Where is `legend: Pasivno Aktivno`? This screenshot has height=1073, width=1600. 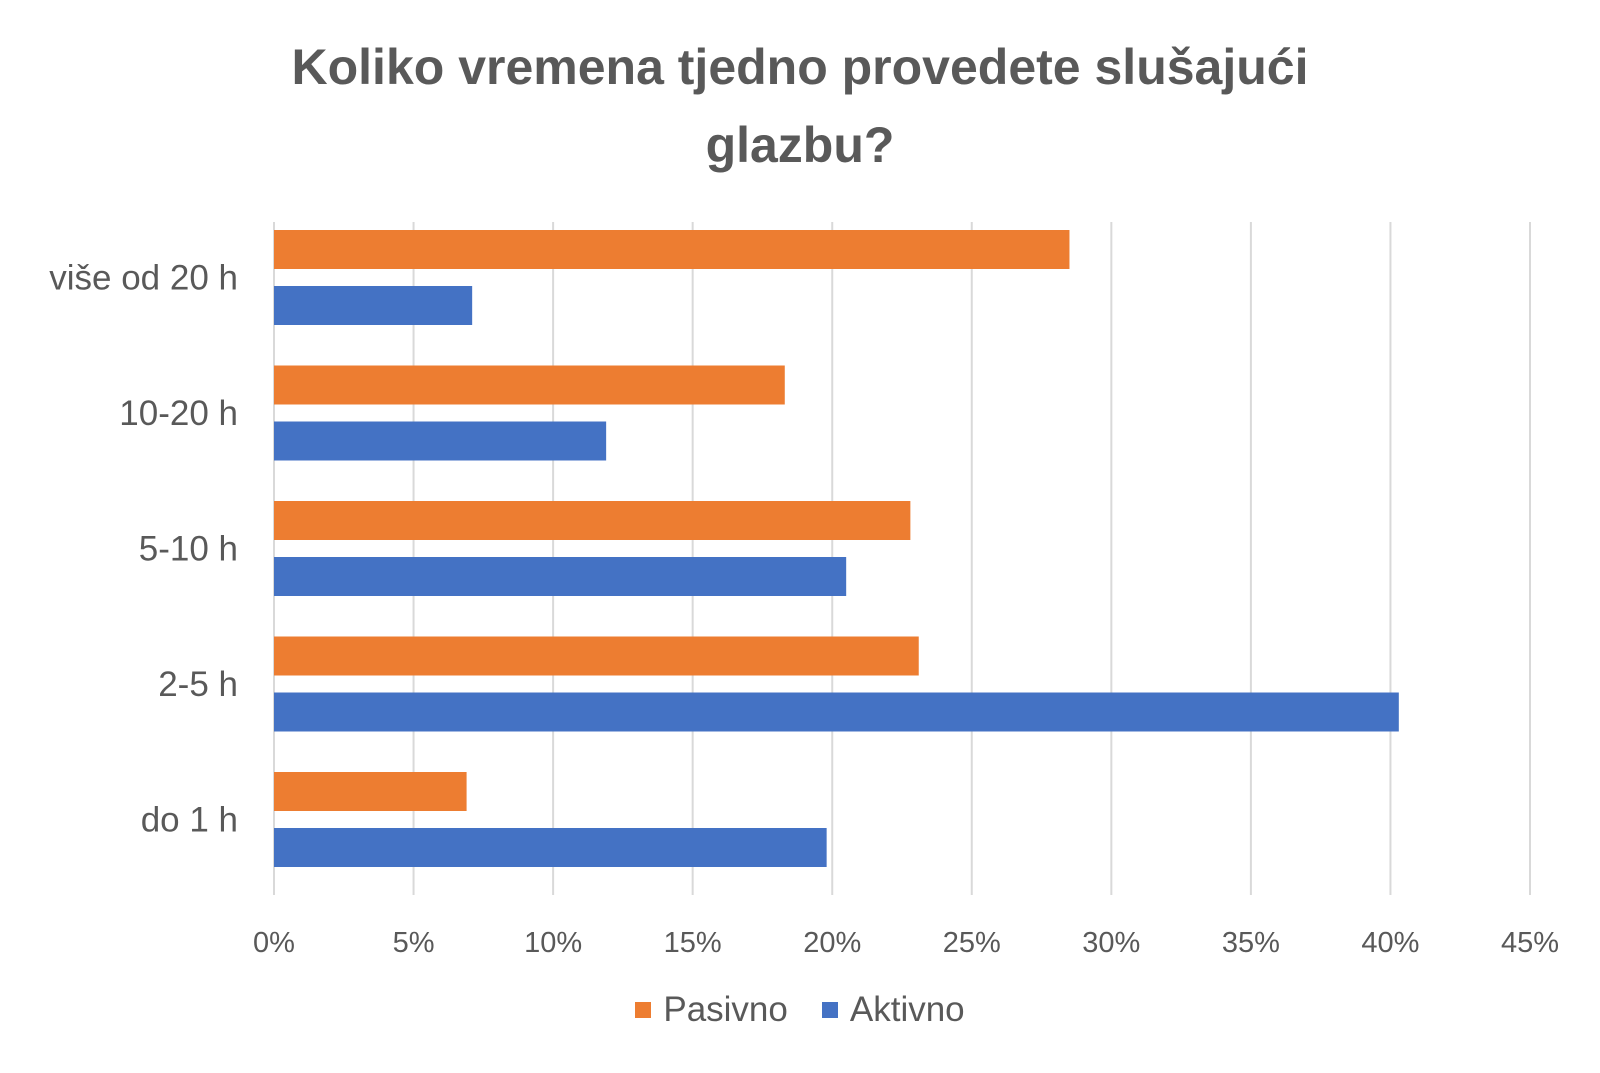 legend: Pasivno Aktivno is located at coordinates (800, 1010).